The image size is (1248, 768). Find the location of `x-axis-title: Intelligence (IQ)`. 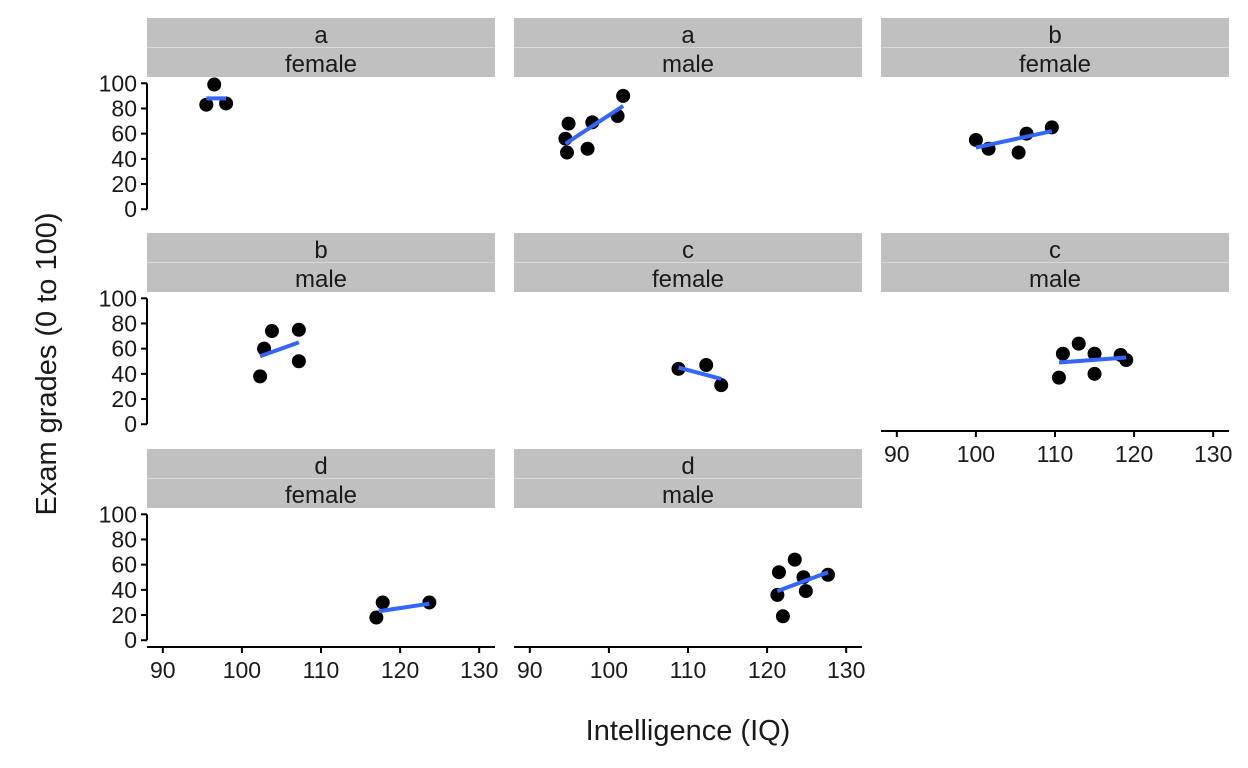

x-axis-title: Intelligence (IQ) is located at coordinates (688, 731).